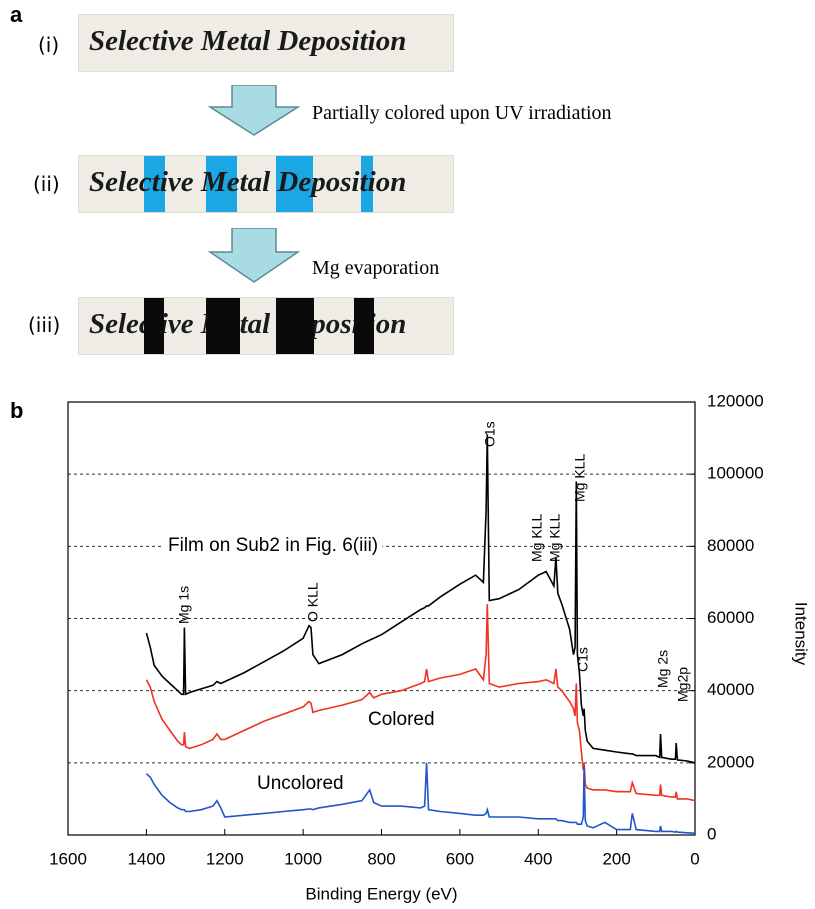 This screenshot has width=815, height=909. What do you see at coordinates (683, 684) in the screenshot?
I see `peak-label: Mg2p` at bounding box center [683, 684].